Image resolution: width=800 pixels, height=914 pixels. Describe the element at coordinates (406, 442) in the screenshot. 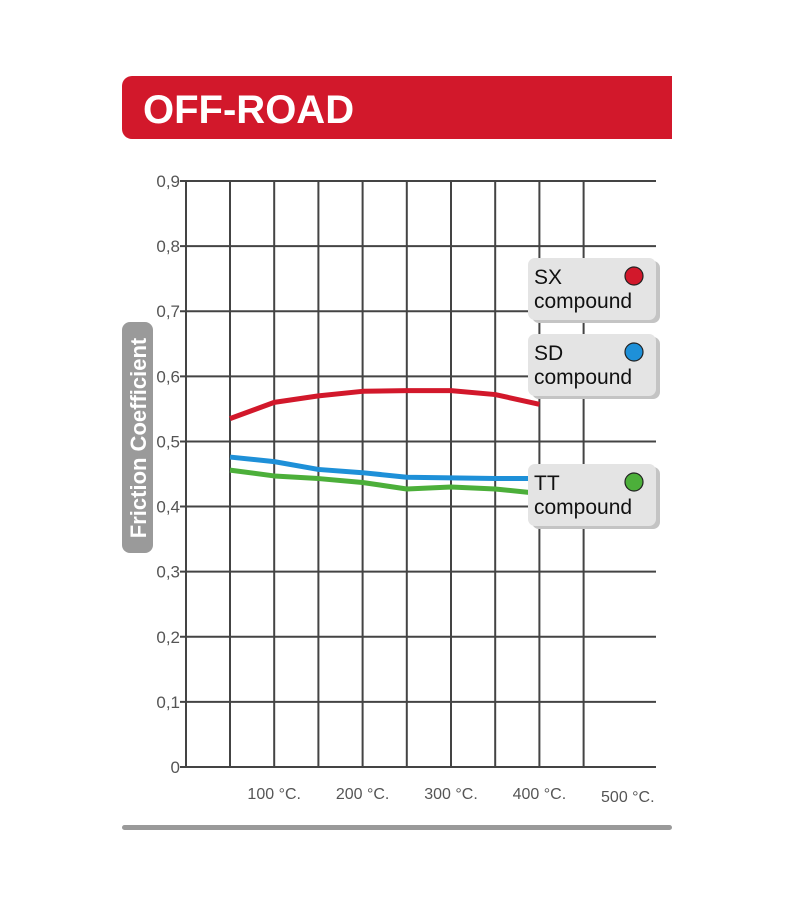

I see `series-group` at that location.